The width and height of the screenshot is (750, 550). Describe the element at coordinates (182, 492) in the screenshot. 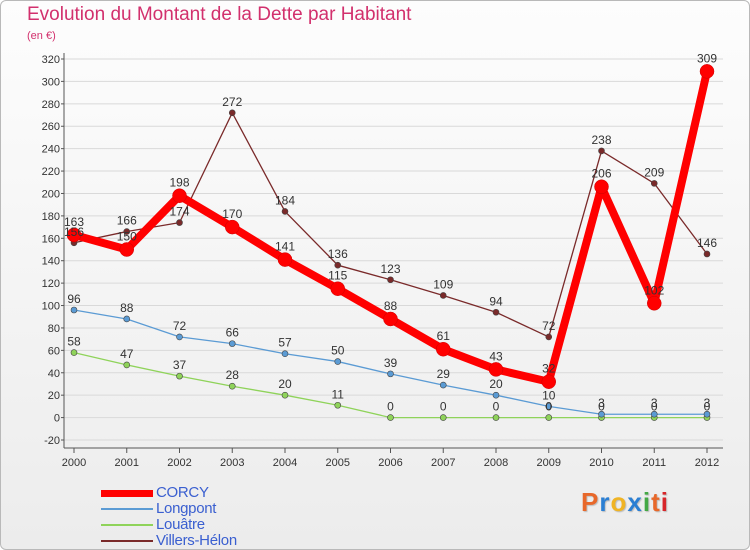

I see `legend-label-corcy: CORCY` at that location.